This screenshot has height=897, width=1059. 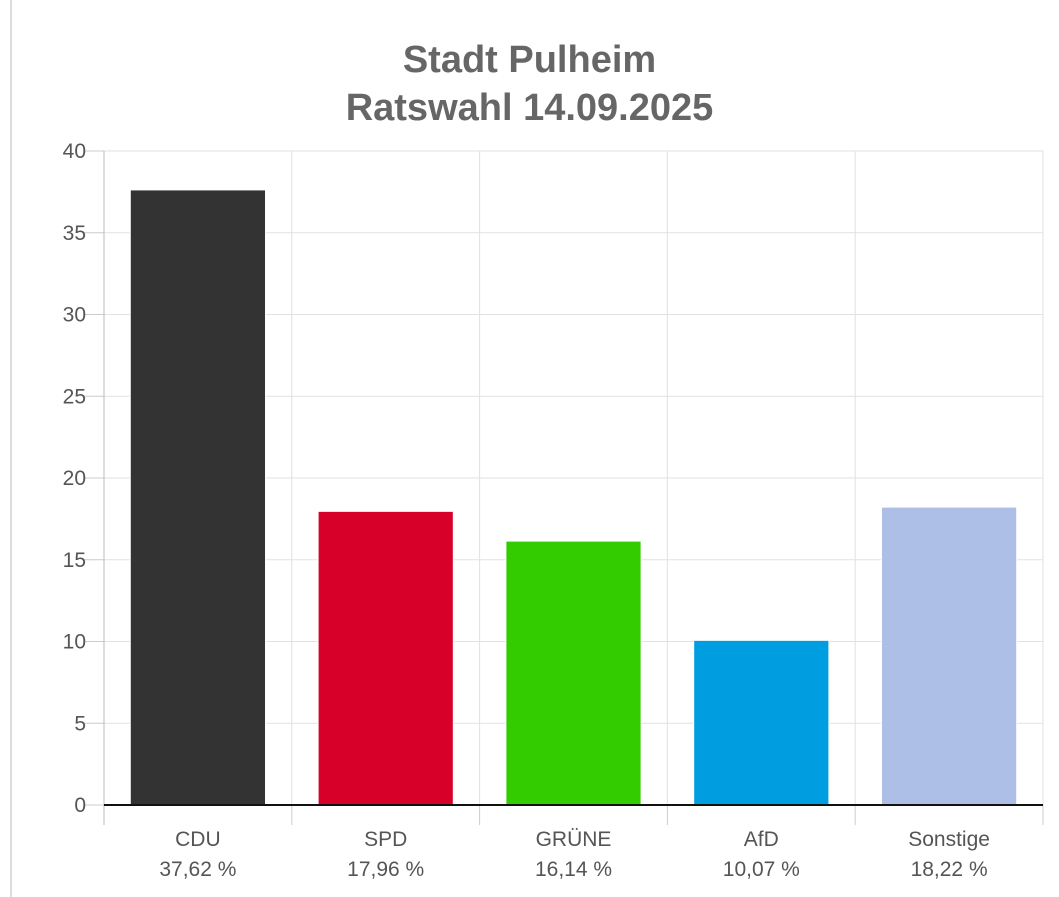 I want to click on x-value-label: 10,07 %, so click(x=761, y=869).